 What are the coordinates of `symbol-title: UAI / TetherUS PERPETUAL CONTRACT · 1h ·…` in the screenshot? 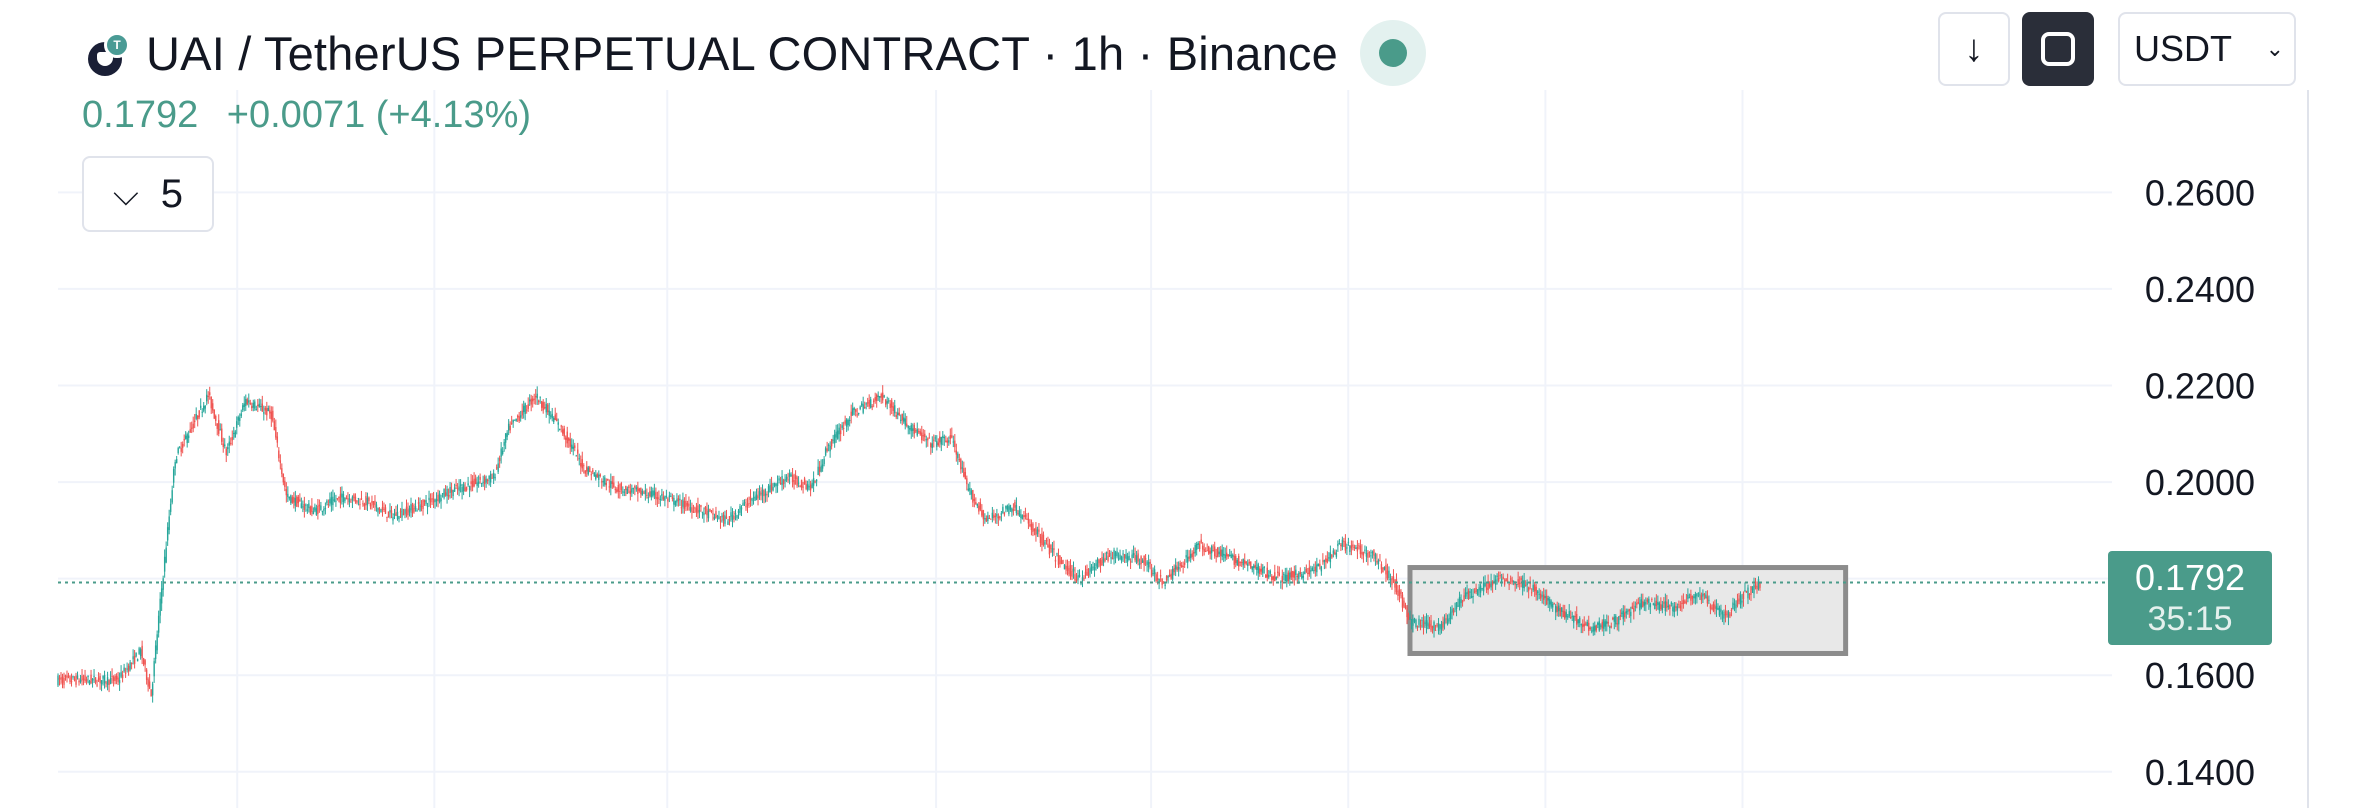 It's located at (742, 53).